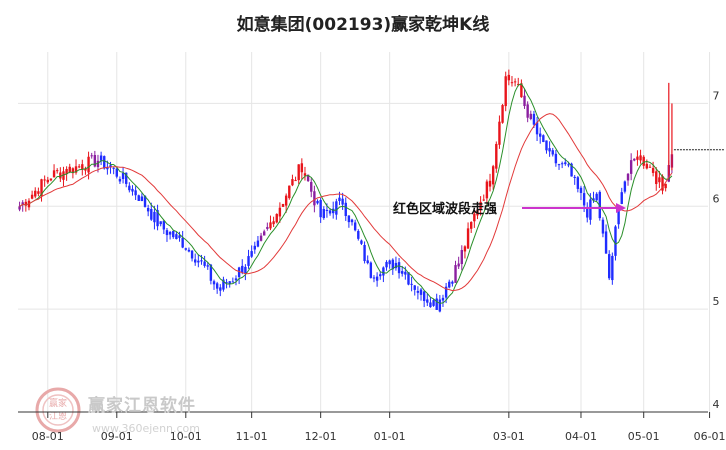  I want to click on annotation-text: 红色区域波段走强, so click(445, 209).